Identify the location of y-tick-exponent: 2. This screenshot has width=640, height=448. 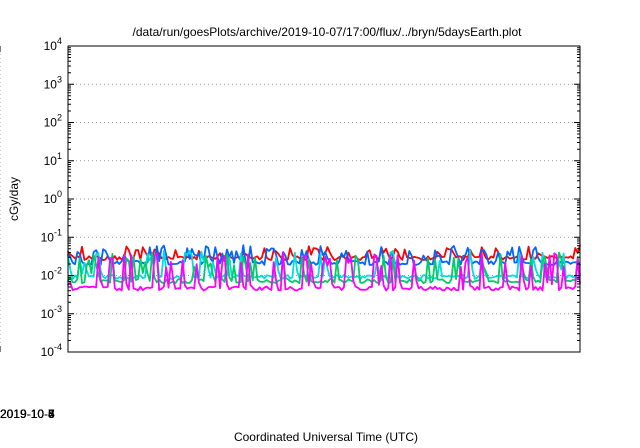
(59, 118).